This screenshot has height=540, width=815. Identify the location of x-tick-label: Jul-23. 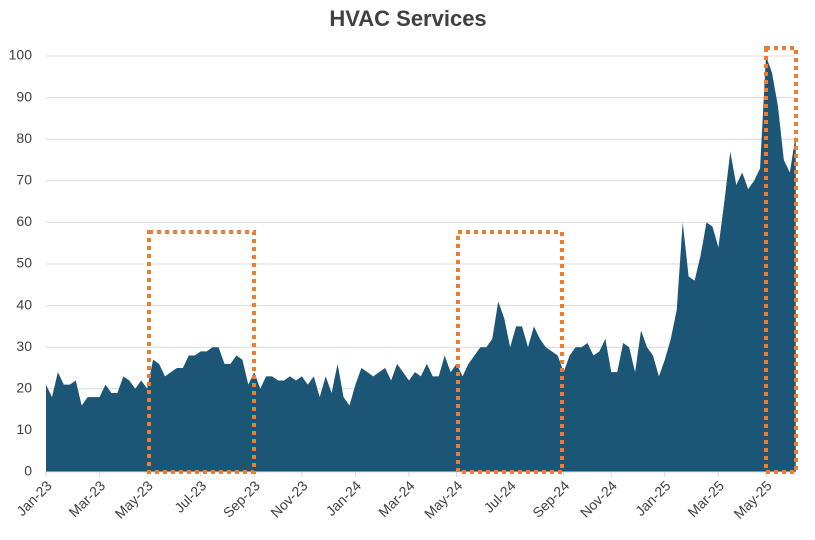
(190, 496).